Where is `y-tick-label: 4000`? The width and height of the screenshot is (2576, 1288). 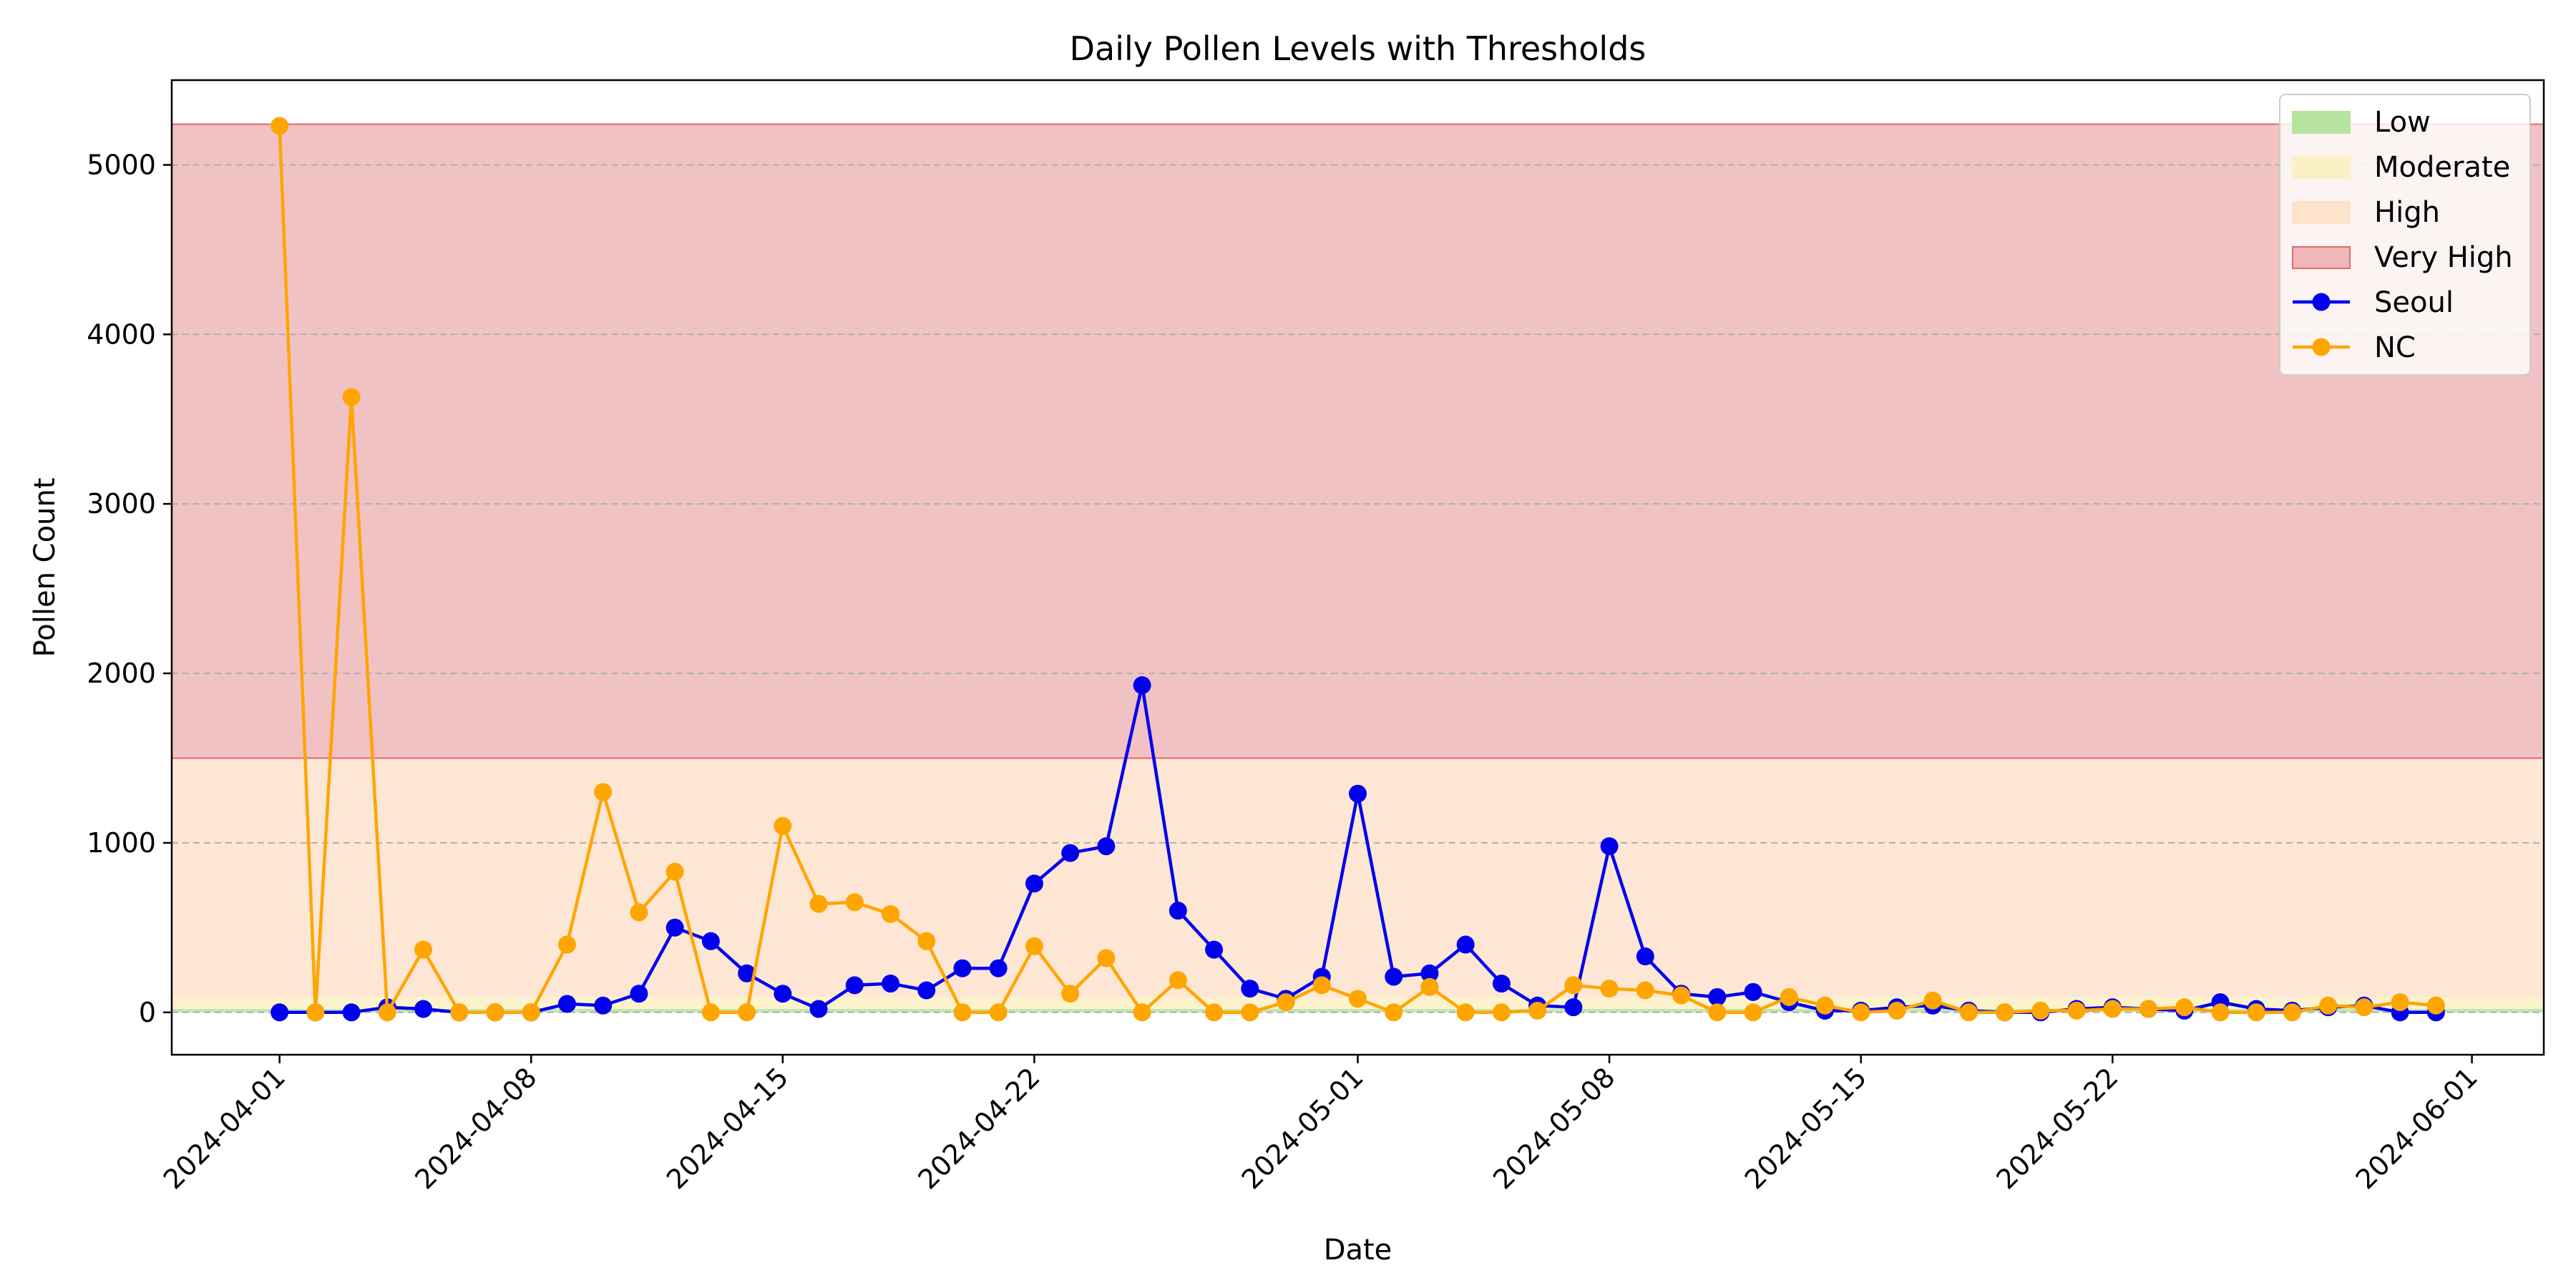
y-tick-label: 4000 is located at coordinates (122, 334).